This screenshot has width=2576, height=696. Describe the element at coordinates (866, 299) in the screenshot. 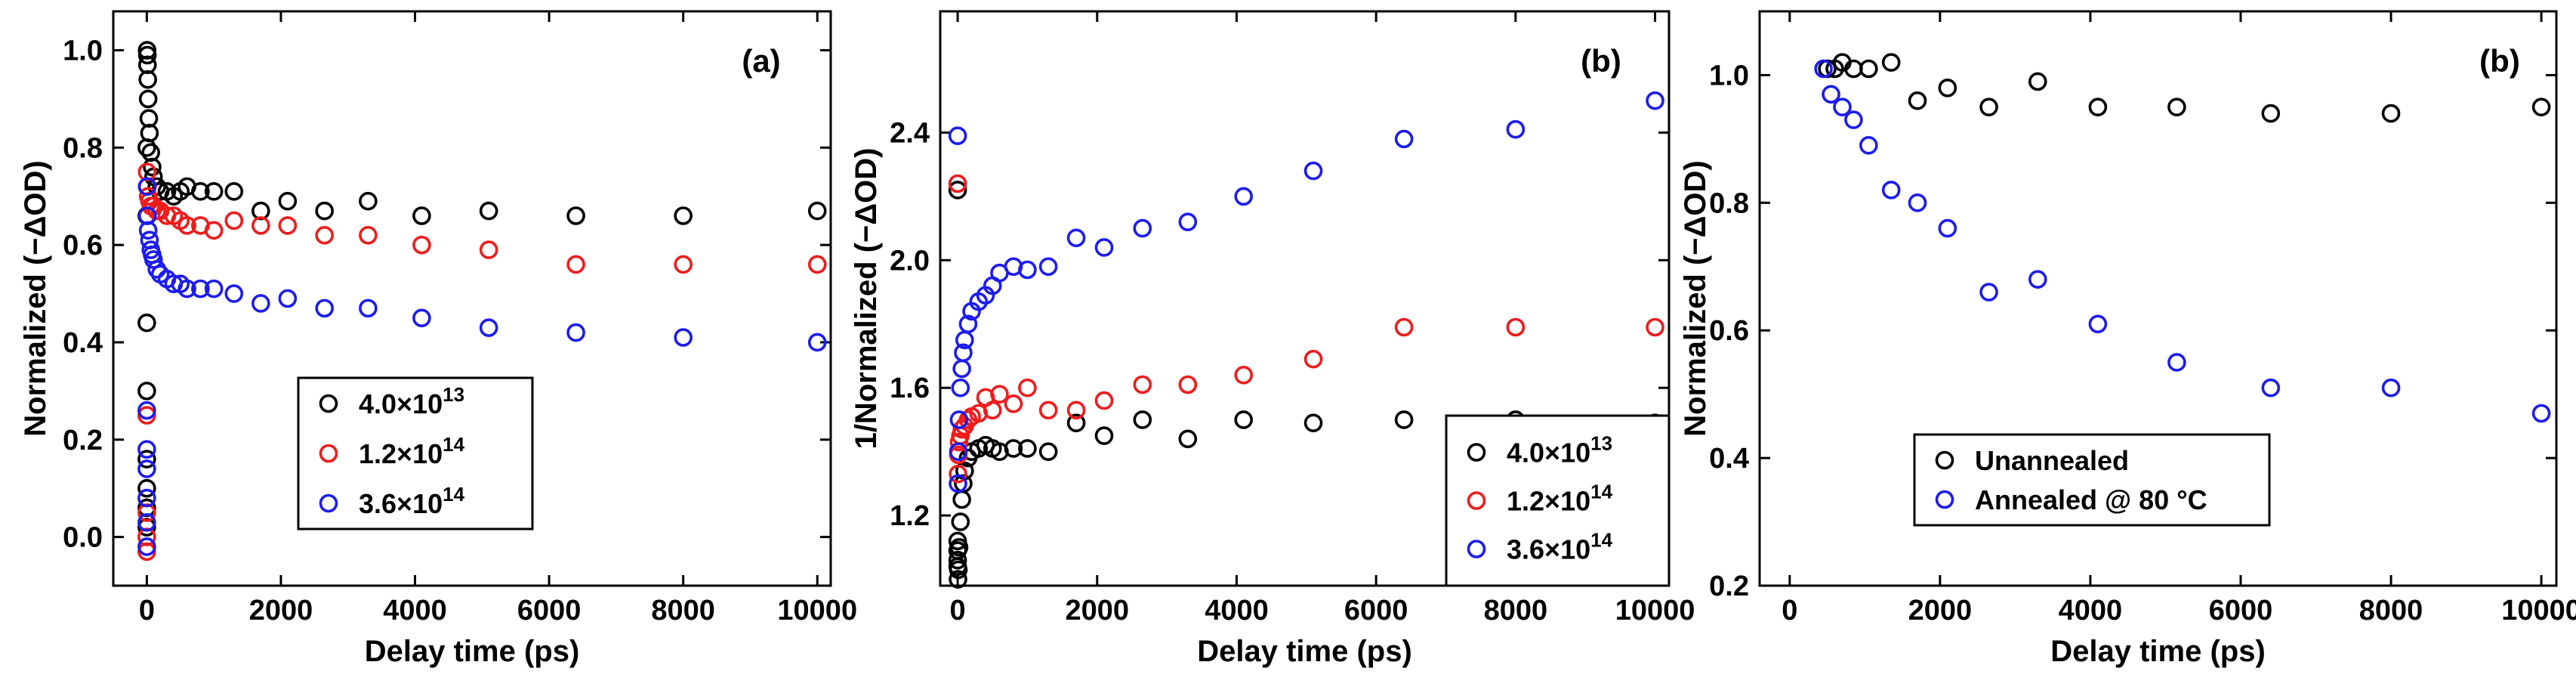

I see `y-axis-title: 1/Normalized (−ΔOD)` at that location.